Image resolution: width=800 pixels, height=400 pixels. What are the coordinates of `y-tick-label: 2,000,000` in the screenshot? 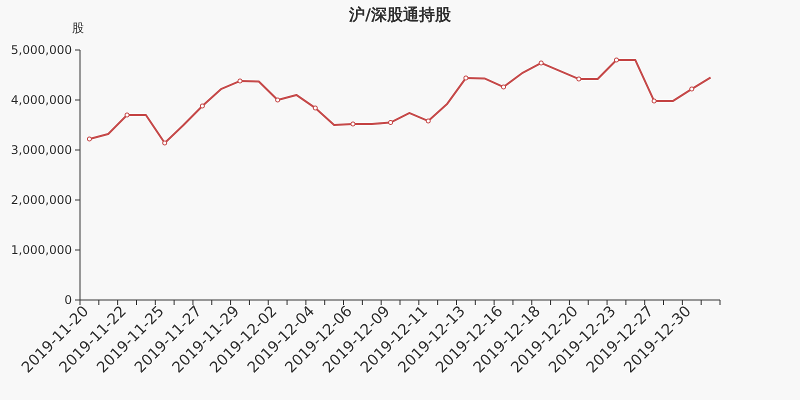 It's located at (41, 200).